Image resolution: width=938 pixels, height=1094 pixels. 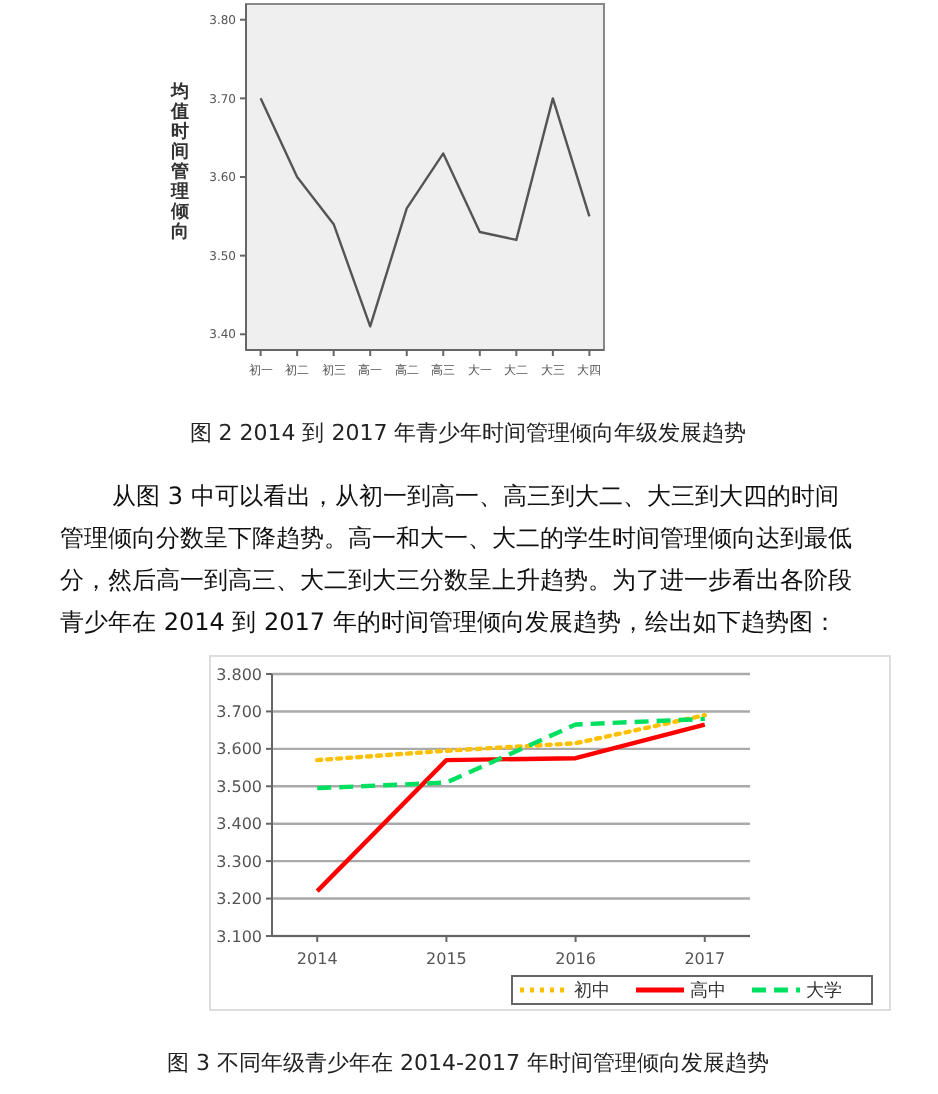 I want to click on y-tick-label: 3.200, so click(x=239, y=899).